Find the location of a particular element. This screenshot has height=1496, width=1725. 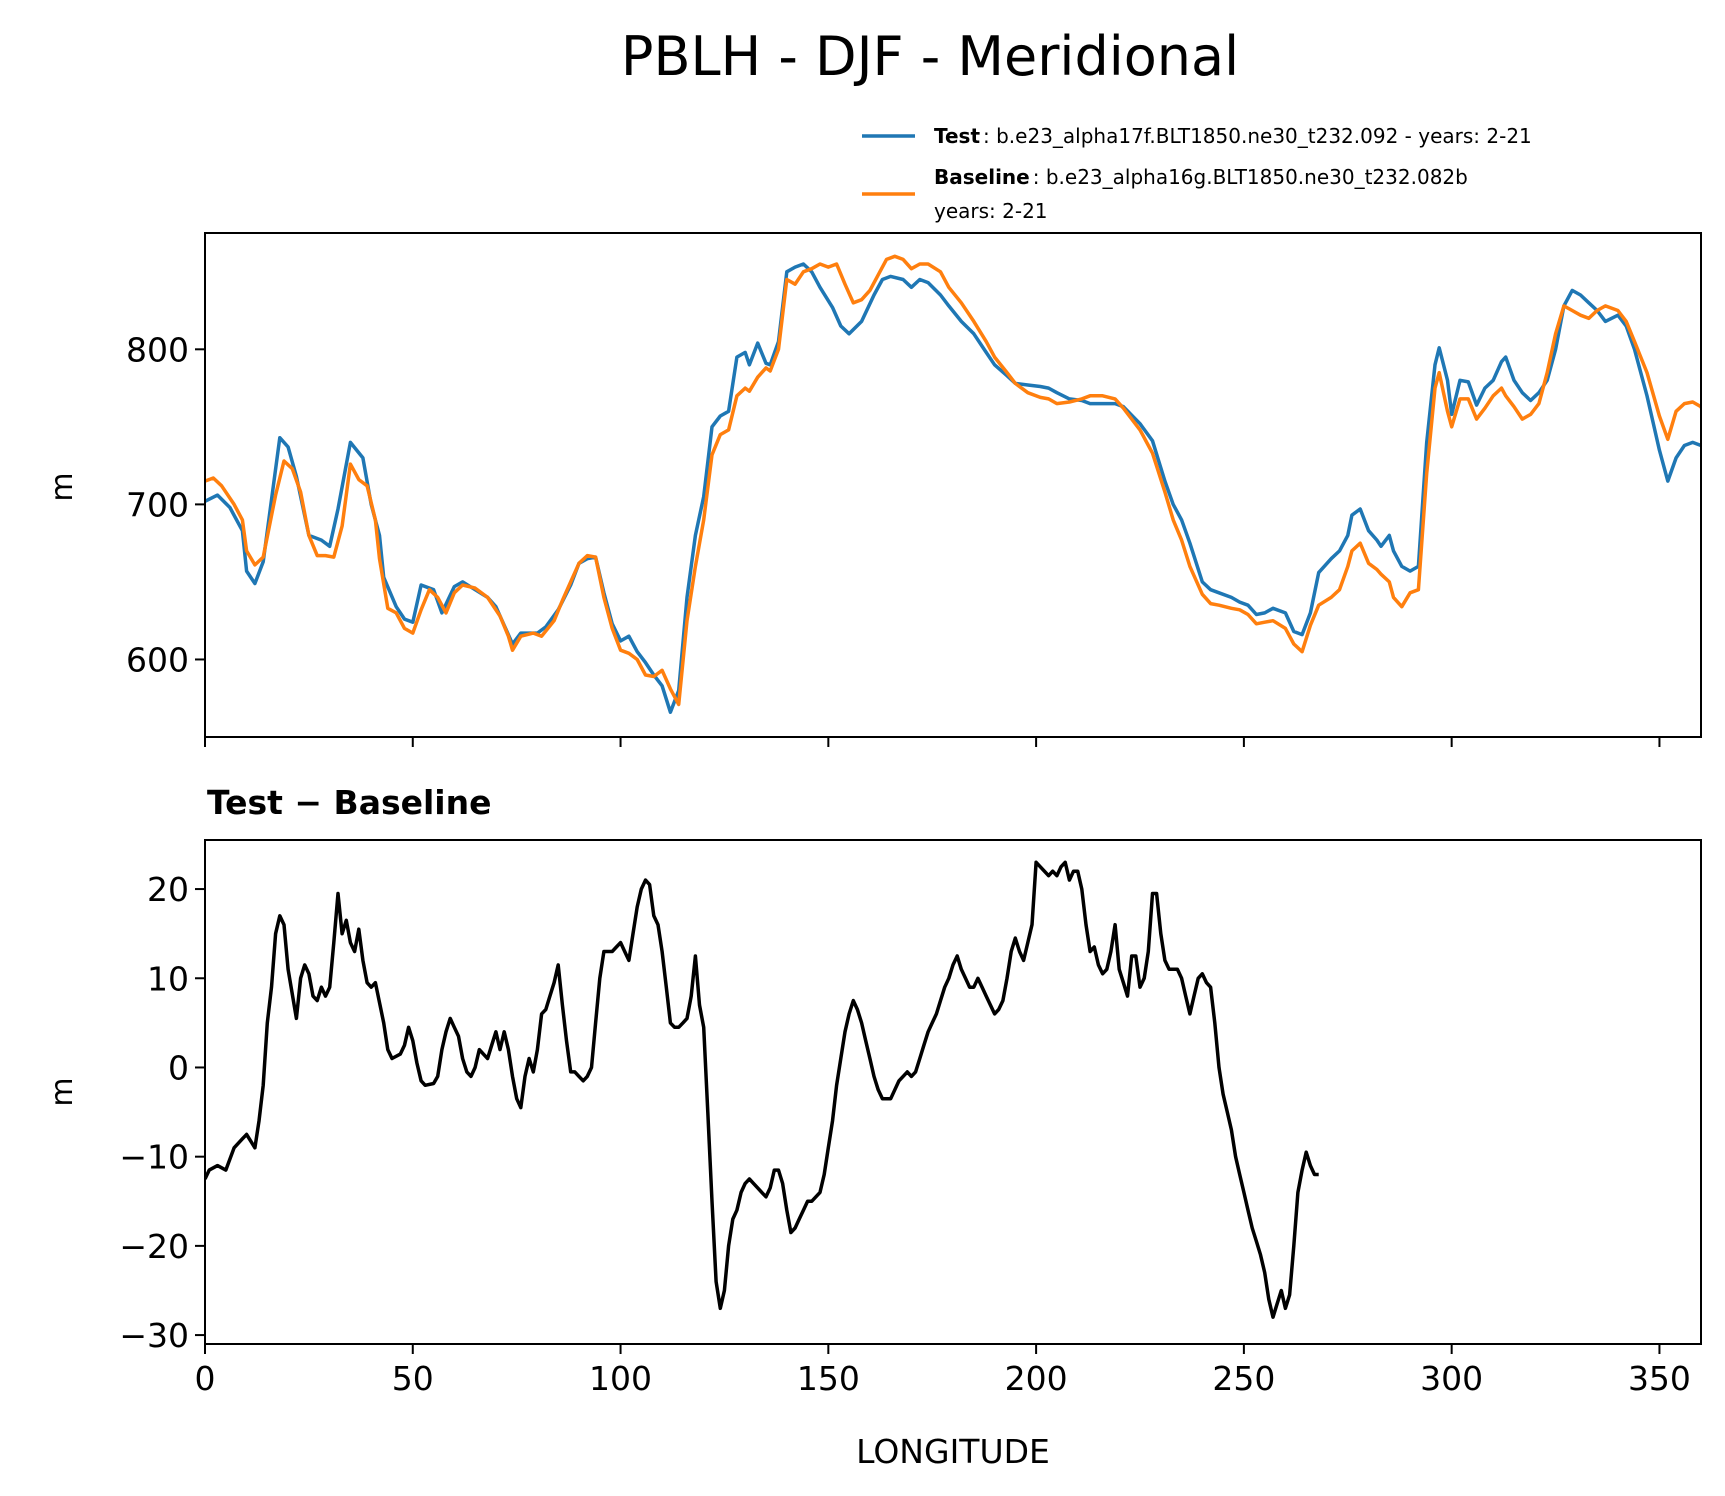

x-tick-label: 250 is located at coordinates (1243, 1378).